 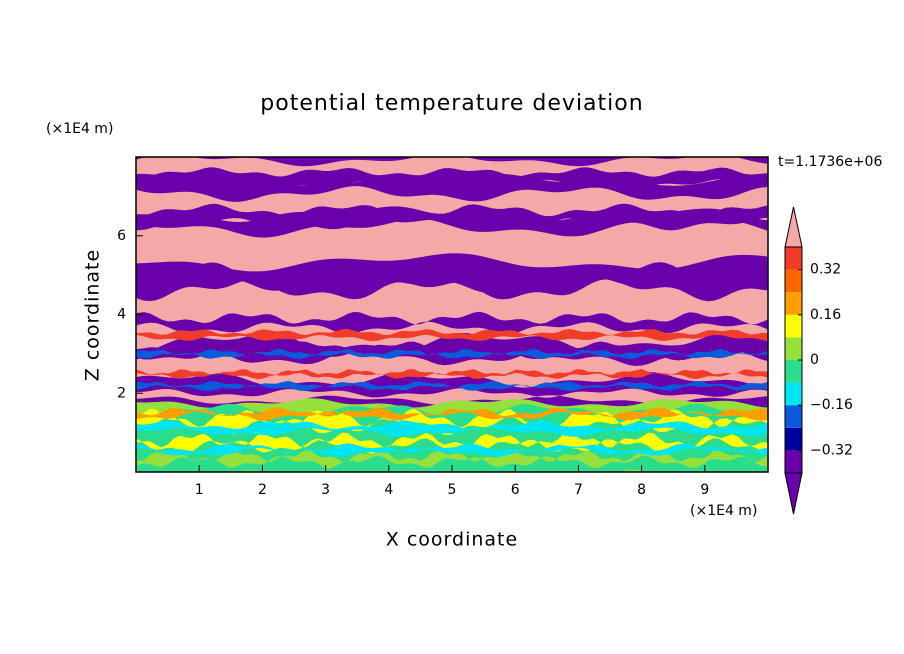 I want to click on y-axis-label: Z coordinate, so click(x=93, y=315).